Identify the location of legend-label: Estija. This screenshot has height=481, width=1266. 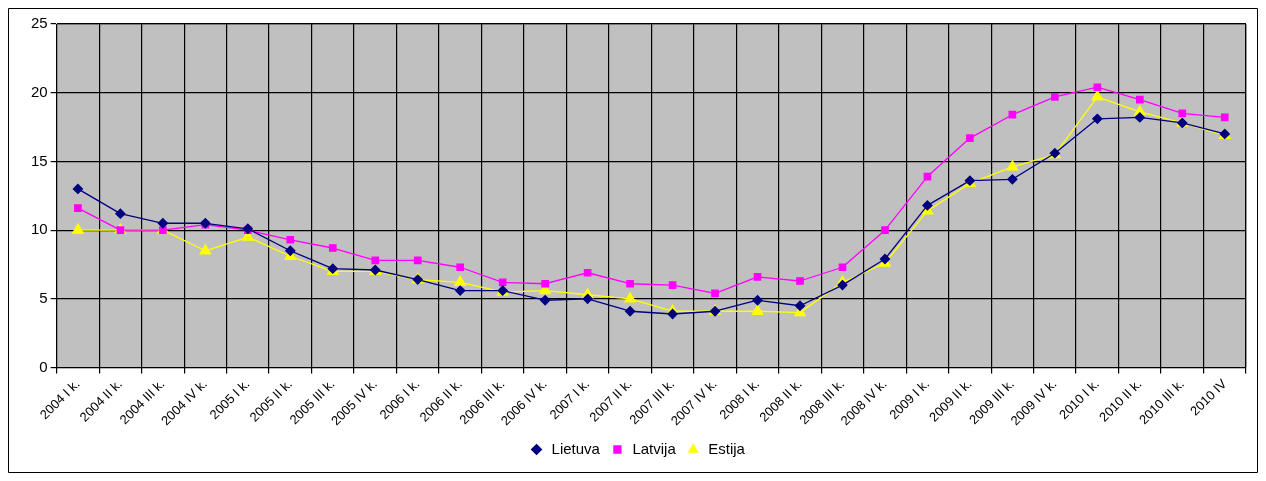
(727, 448).